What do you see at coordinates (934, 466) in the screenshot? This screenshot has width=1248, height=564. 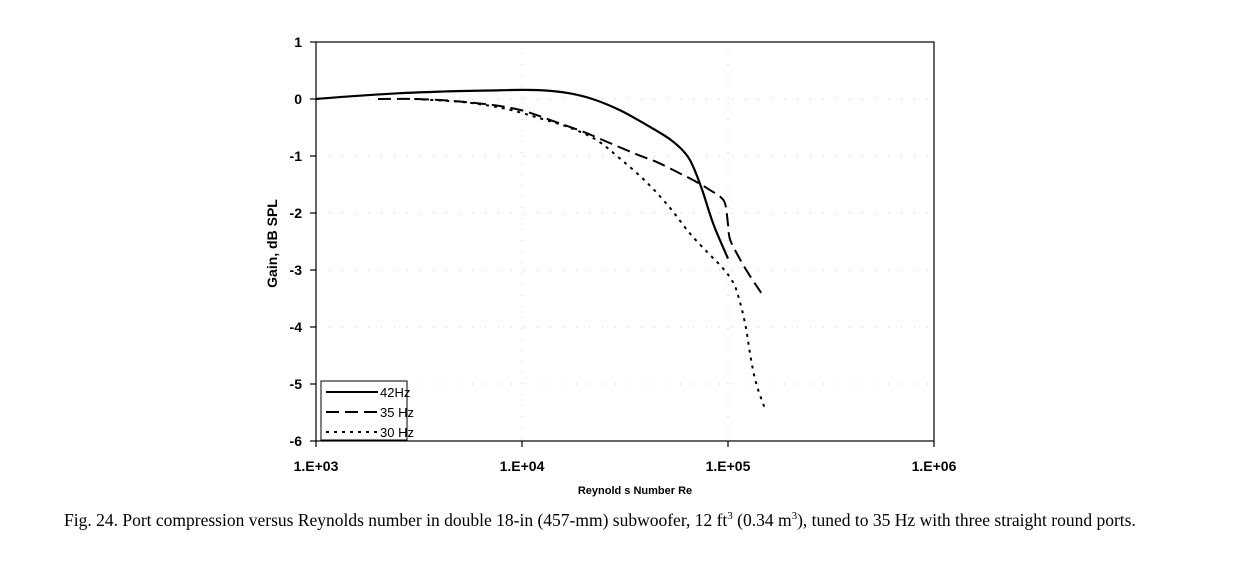 I see `x-tick-label: 1.E+06` at bounding box center [934, 466].